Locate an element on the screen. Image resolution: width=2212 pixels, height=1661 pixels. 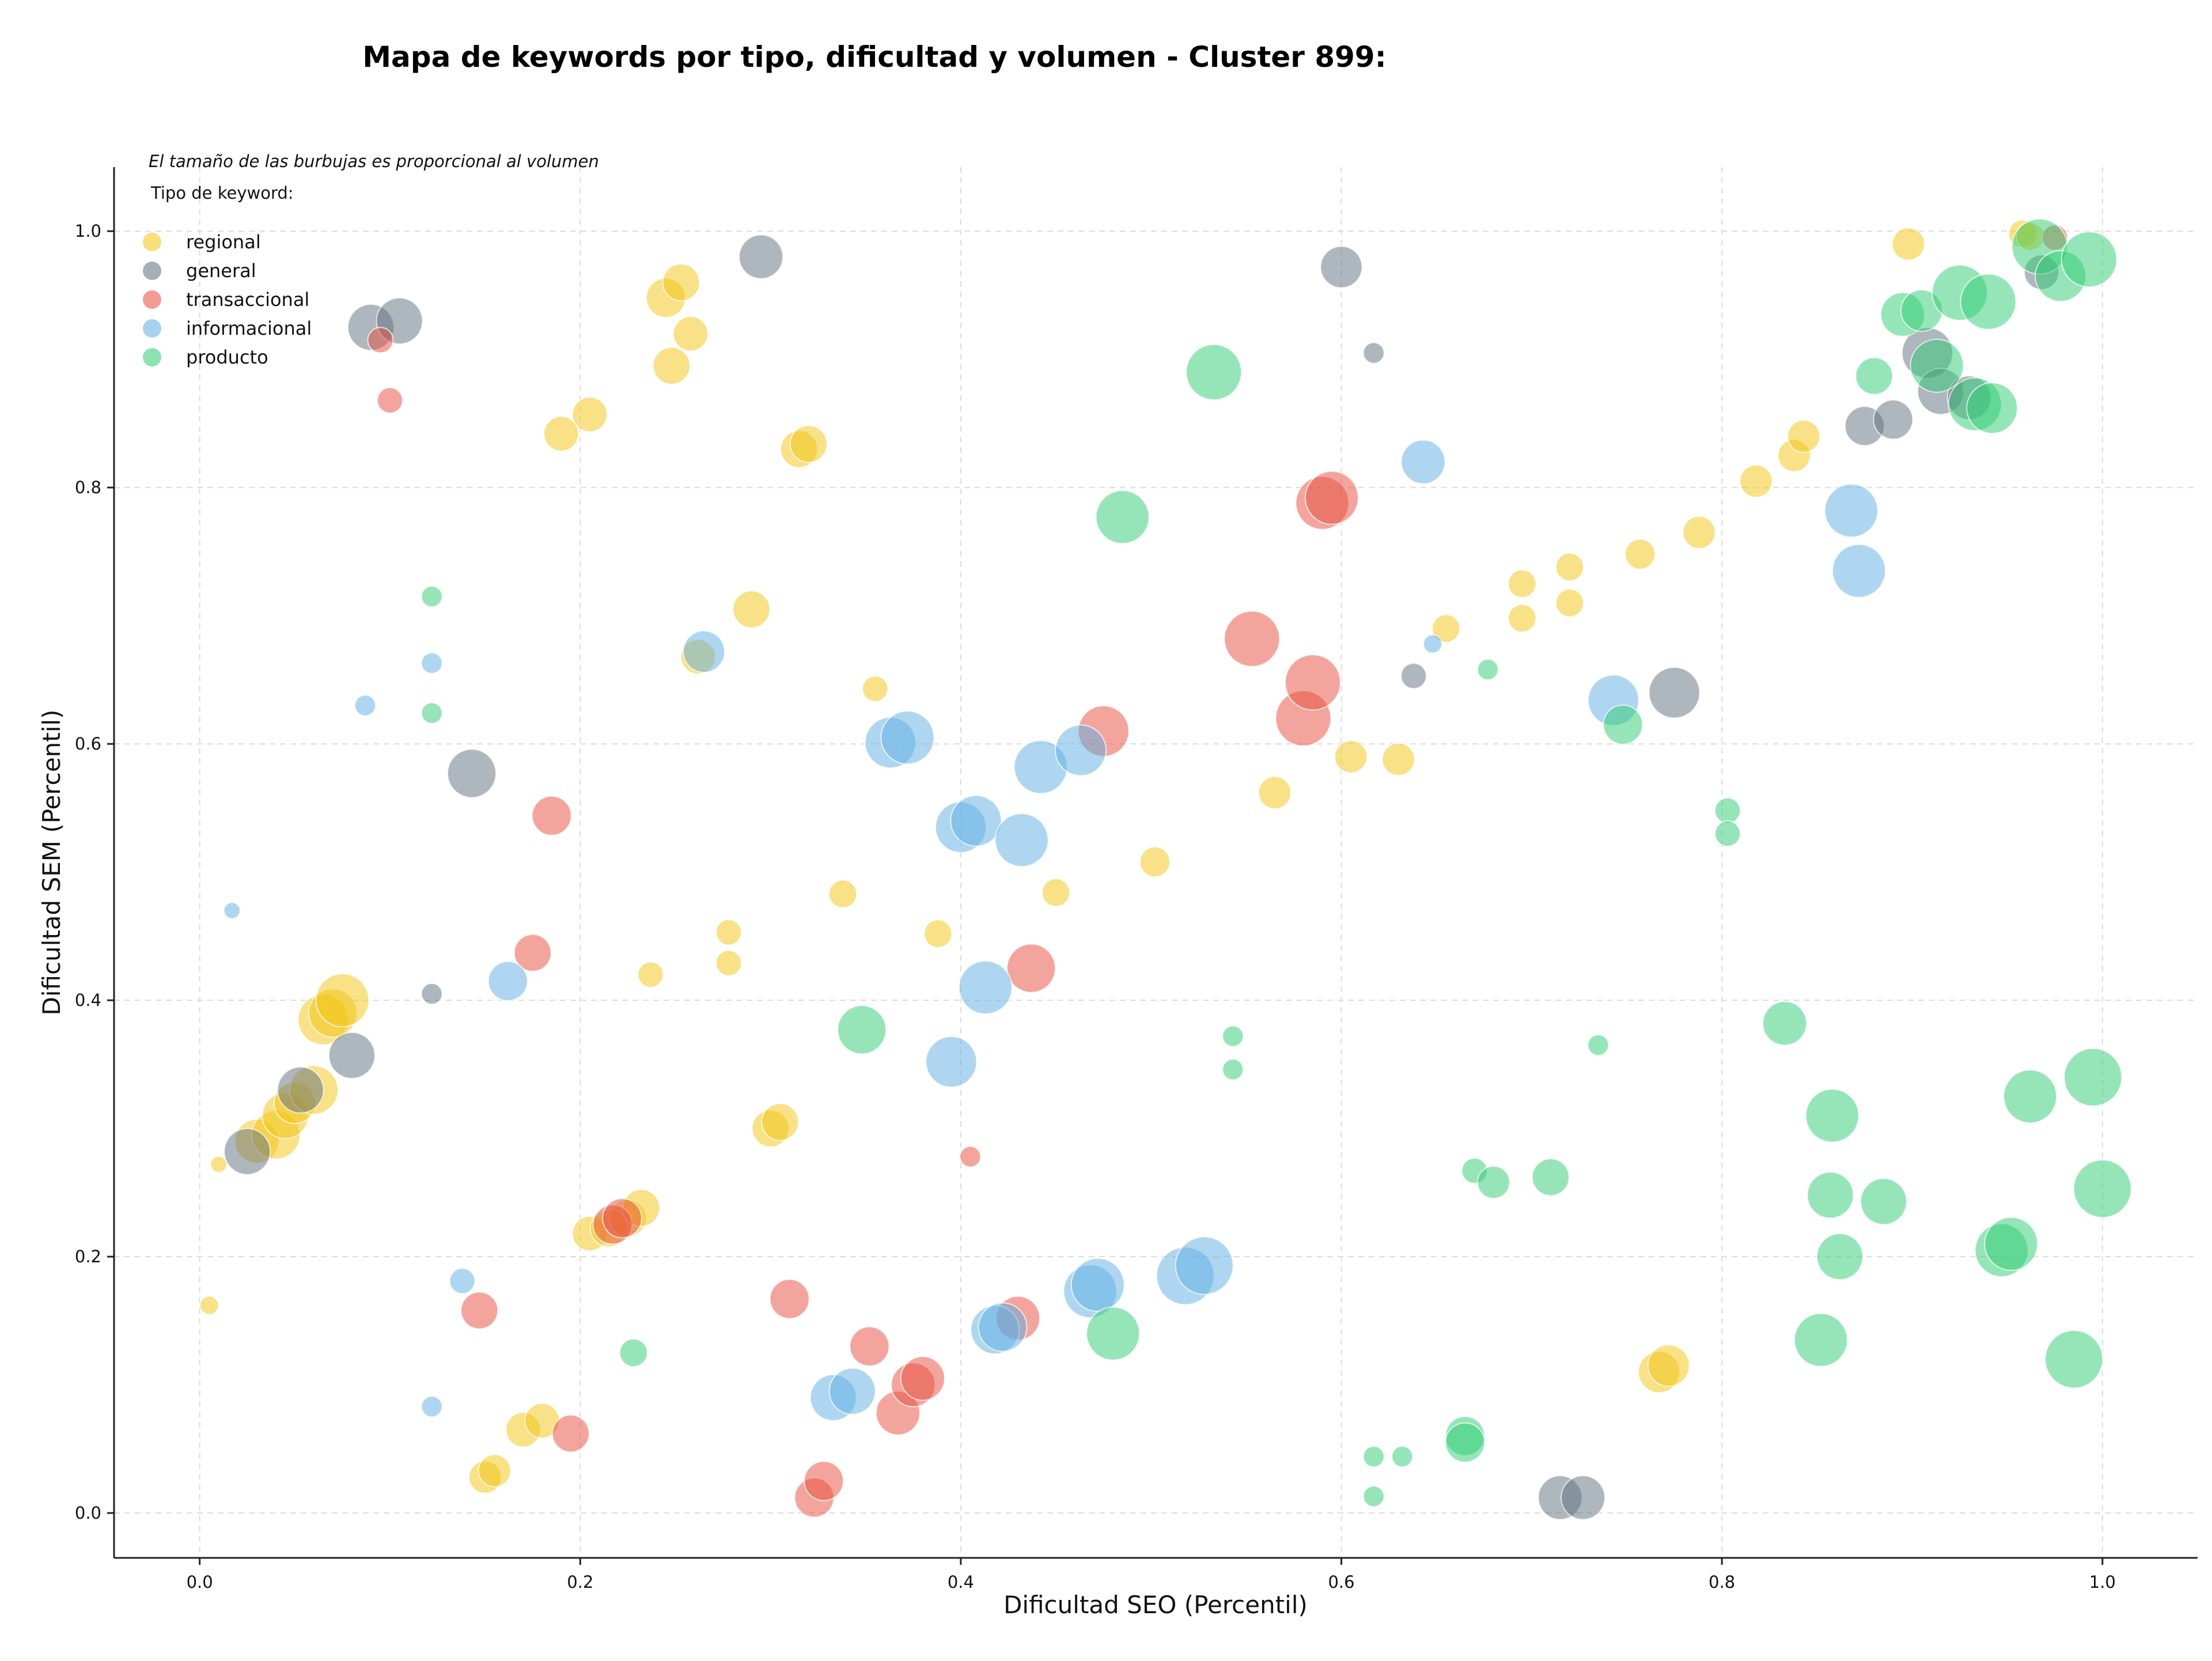
y-tick-label: 0.0 is located at coordinates (88, 1513).